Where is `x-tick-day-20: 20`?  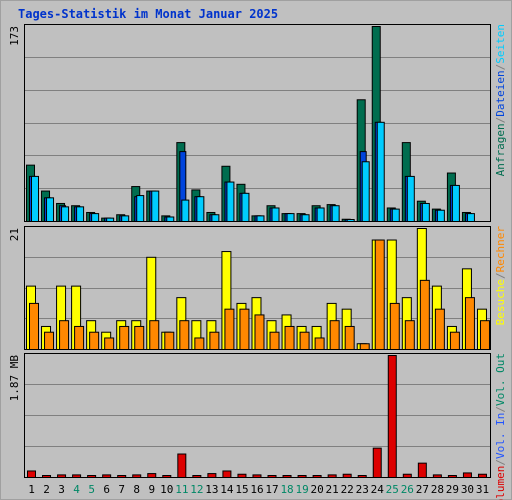
x-tick-day-20: 20 is located at coordinates (317, 489).